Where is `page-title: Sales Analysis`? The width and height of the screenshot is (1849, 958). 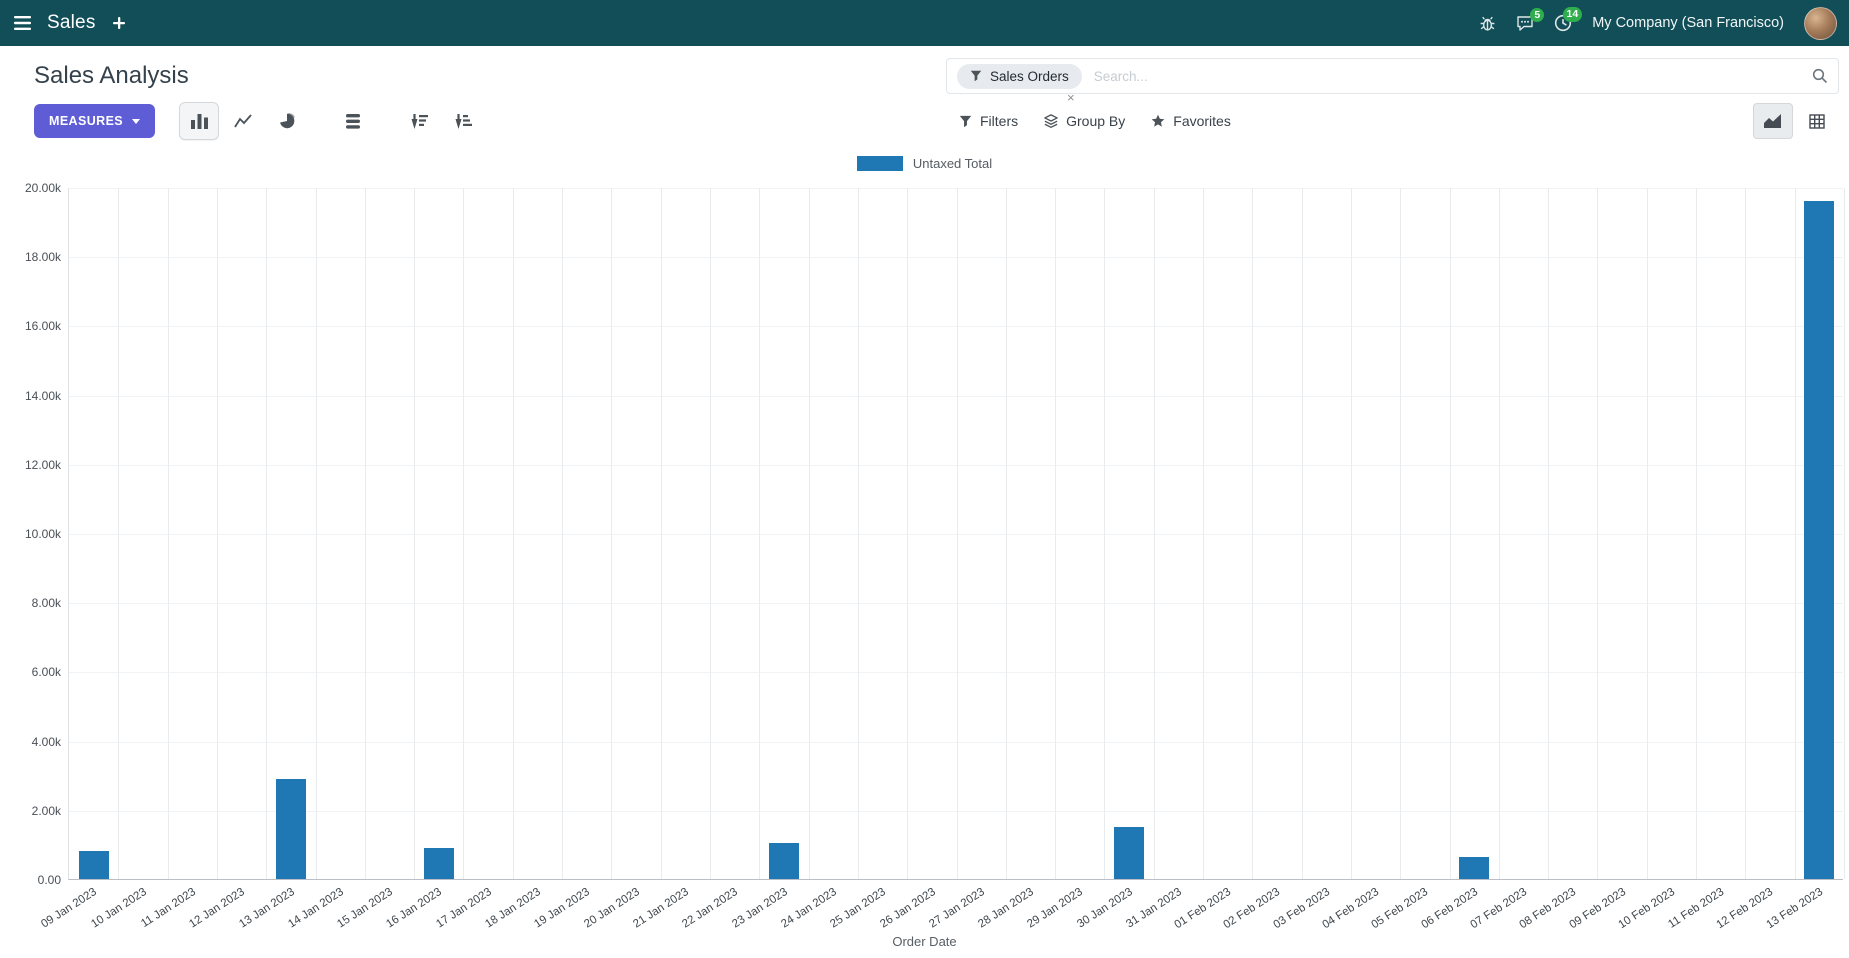
page-title: Sales Analysis is located at coordinates (111, 75).